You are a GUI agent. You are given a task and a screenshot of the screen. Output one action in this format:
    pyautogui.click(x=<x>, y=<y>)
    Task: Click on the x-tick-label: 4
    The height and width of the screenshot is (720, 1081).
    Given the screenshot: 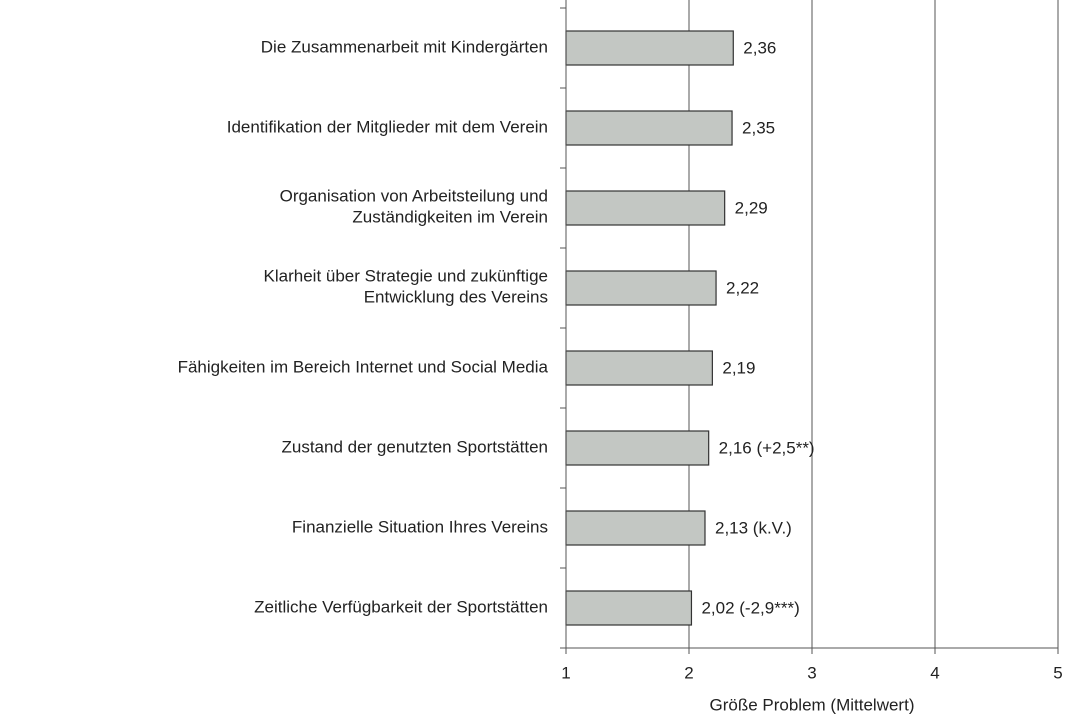 What is the action you would take?
    pyautogui.click(x=934, y=672)
    